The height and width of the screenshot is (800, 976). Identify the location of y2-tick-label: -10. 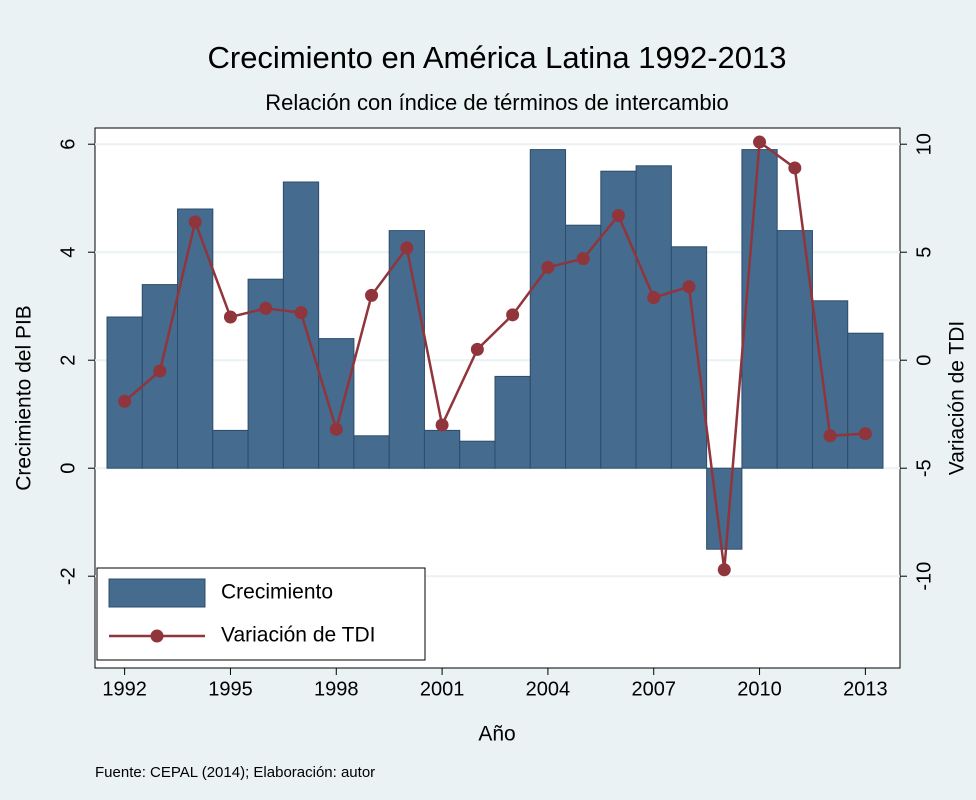
(924, 576).